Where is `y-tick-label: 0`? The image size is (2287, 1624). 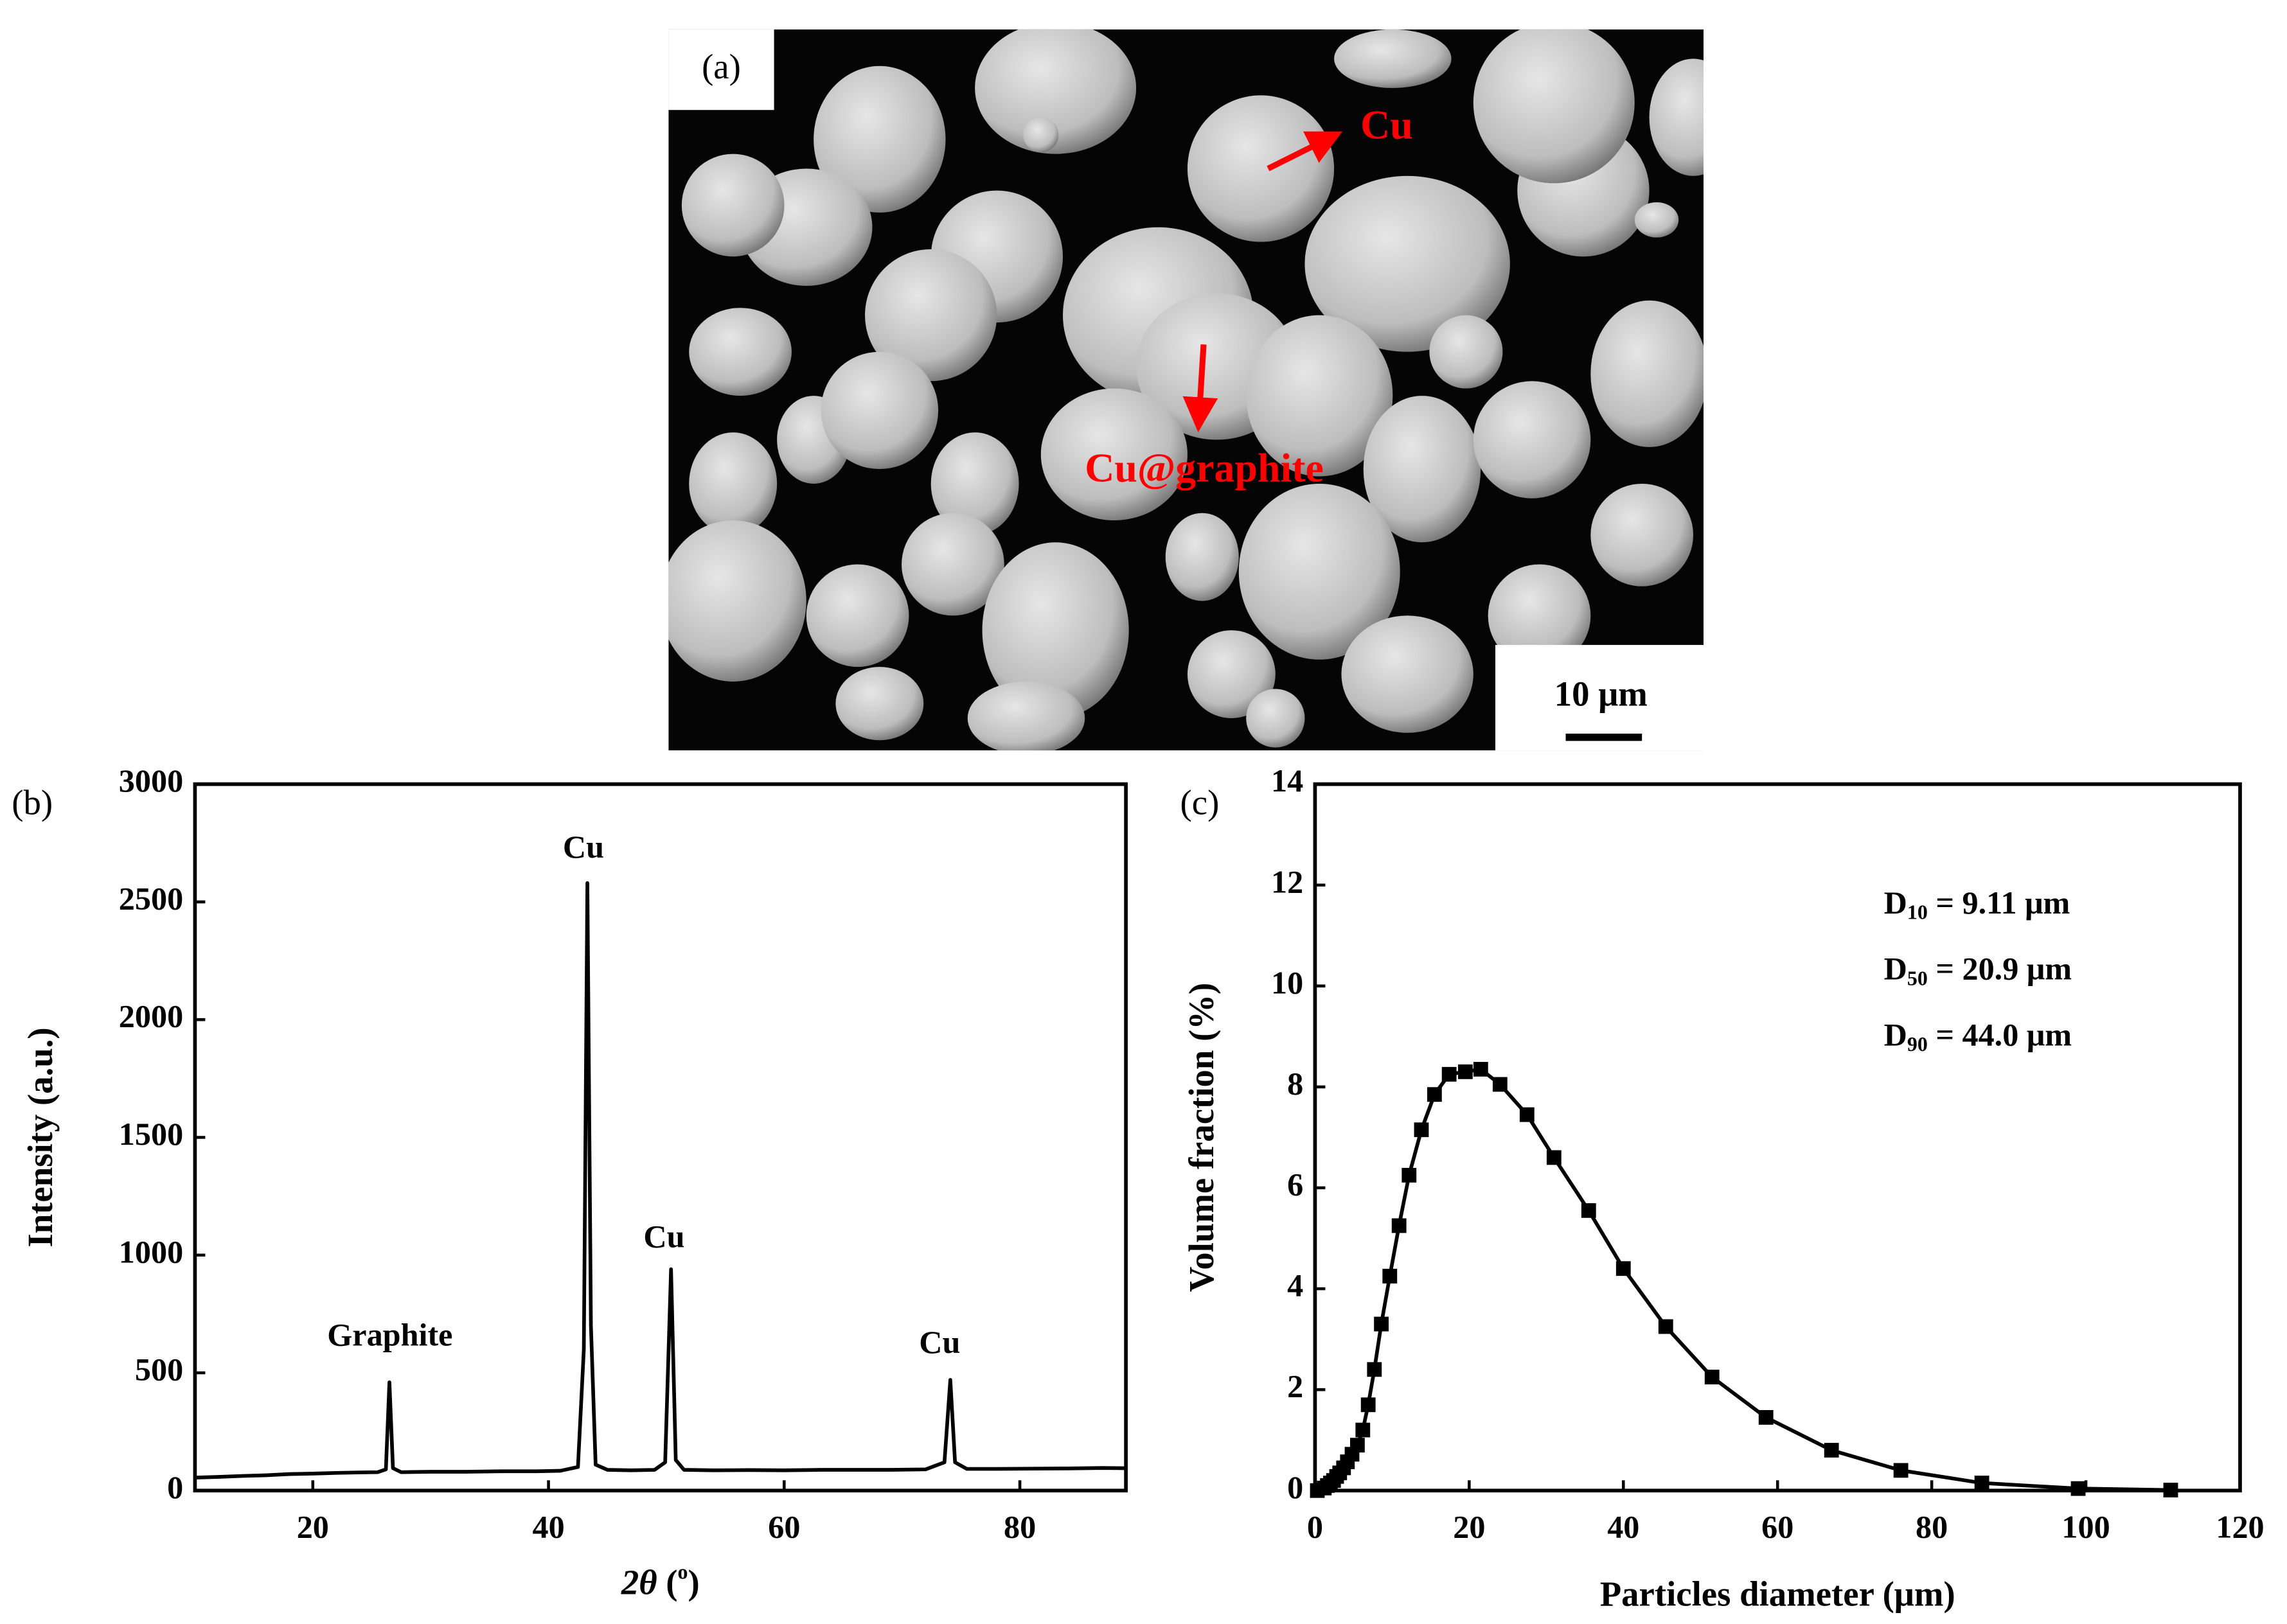 y-tick-label: 0 is located at coordinates (175, 1487).